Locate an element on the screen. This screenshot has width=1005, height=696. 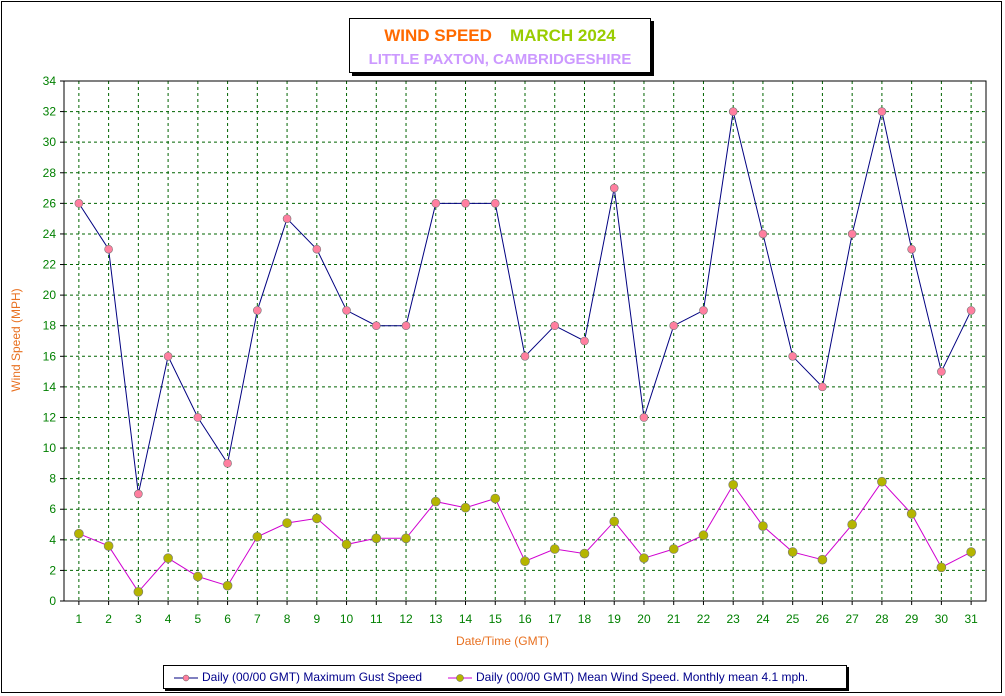
y-tick-label: 26 is located at coordinates (50, 203).